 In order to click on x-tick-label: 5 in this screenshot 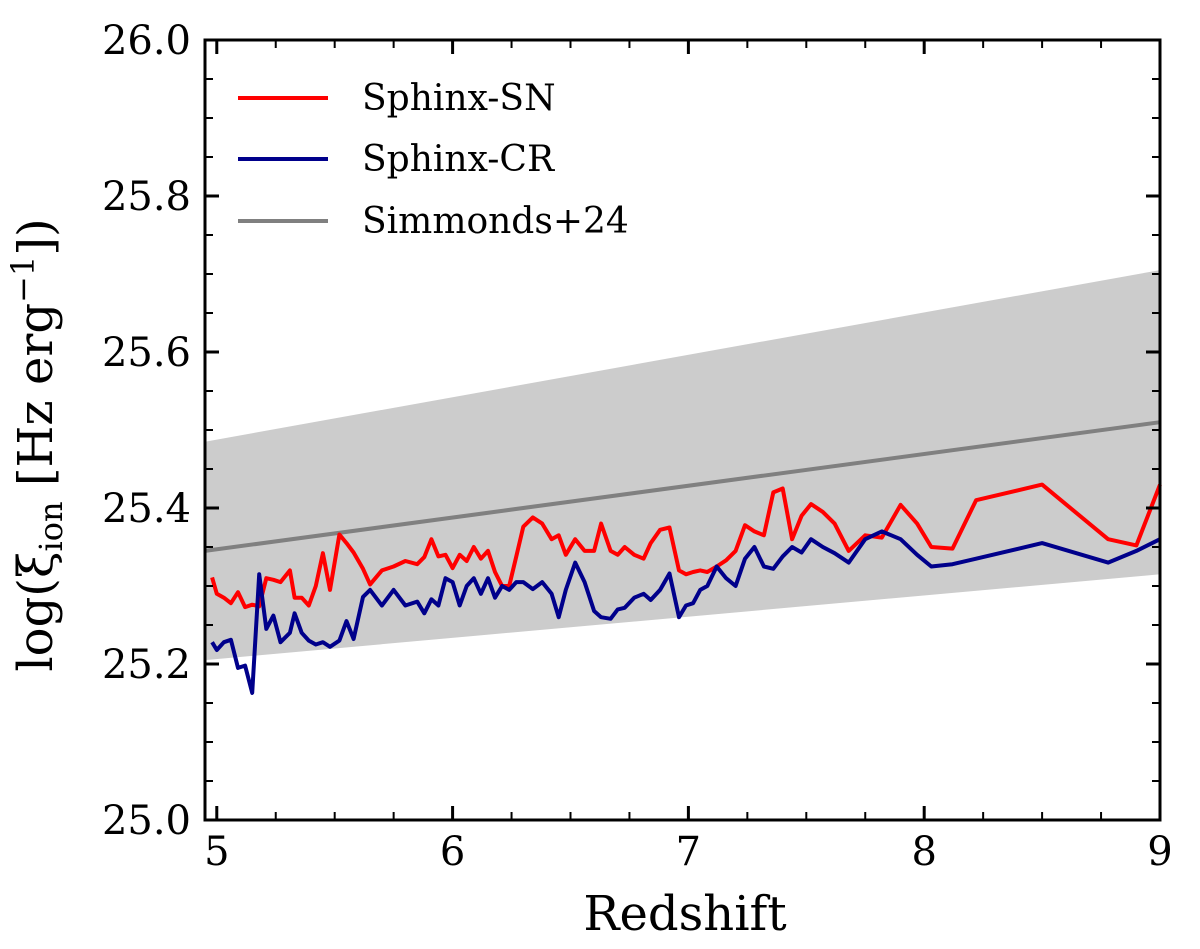, I will do `click(216, 852)`.